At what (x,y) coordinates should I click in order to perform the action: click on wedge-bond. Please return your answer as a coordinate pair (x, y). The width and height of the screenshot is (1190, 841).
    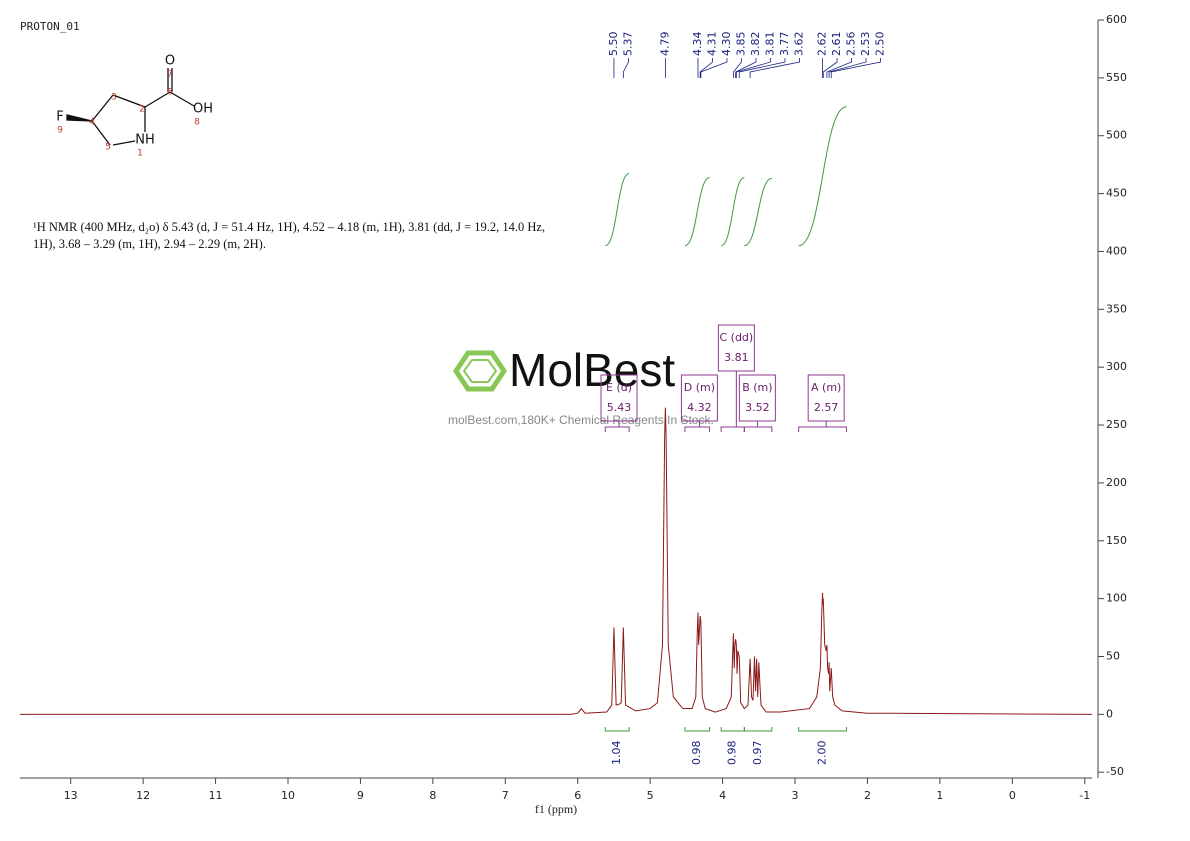
    Looking at the image, I should click on (79, 118).